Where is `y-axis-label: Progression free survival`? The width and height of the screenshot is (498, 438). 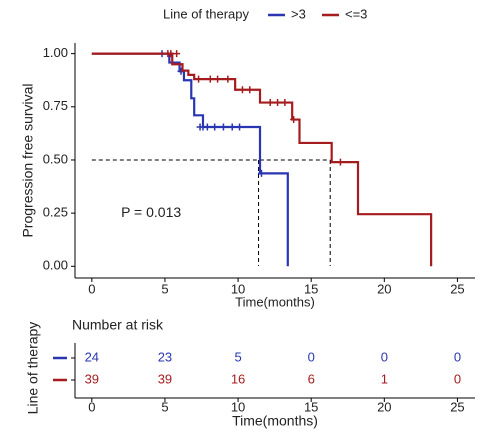
y-axis-label: Progression free survival is located at coordinates (28, 160).